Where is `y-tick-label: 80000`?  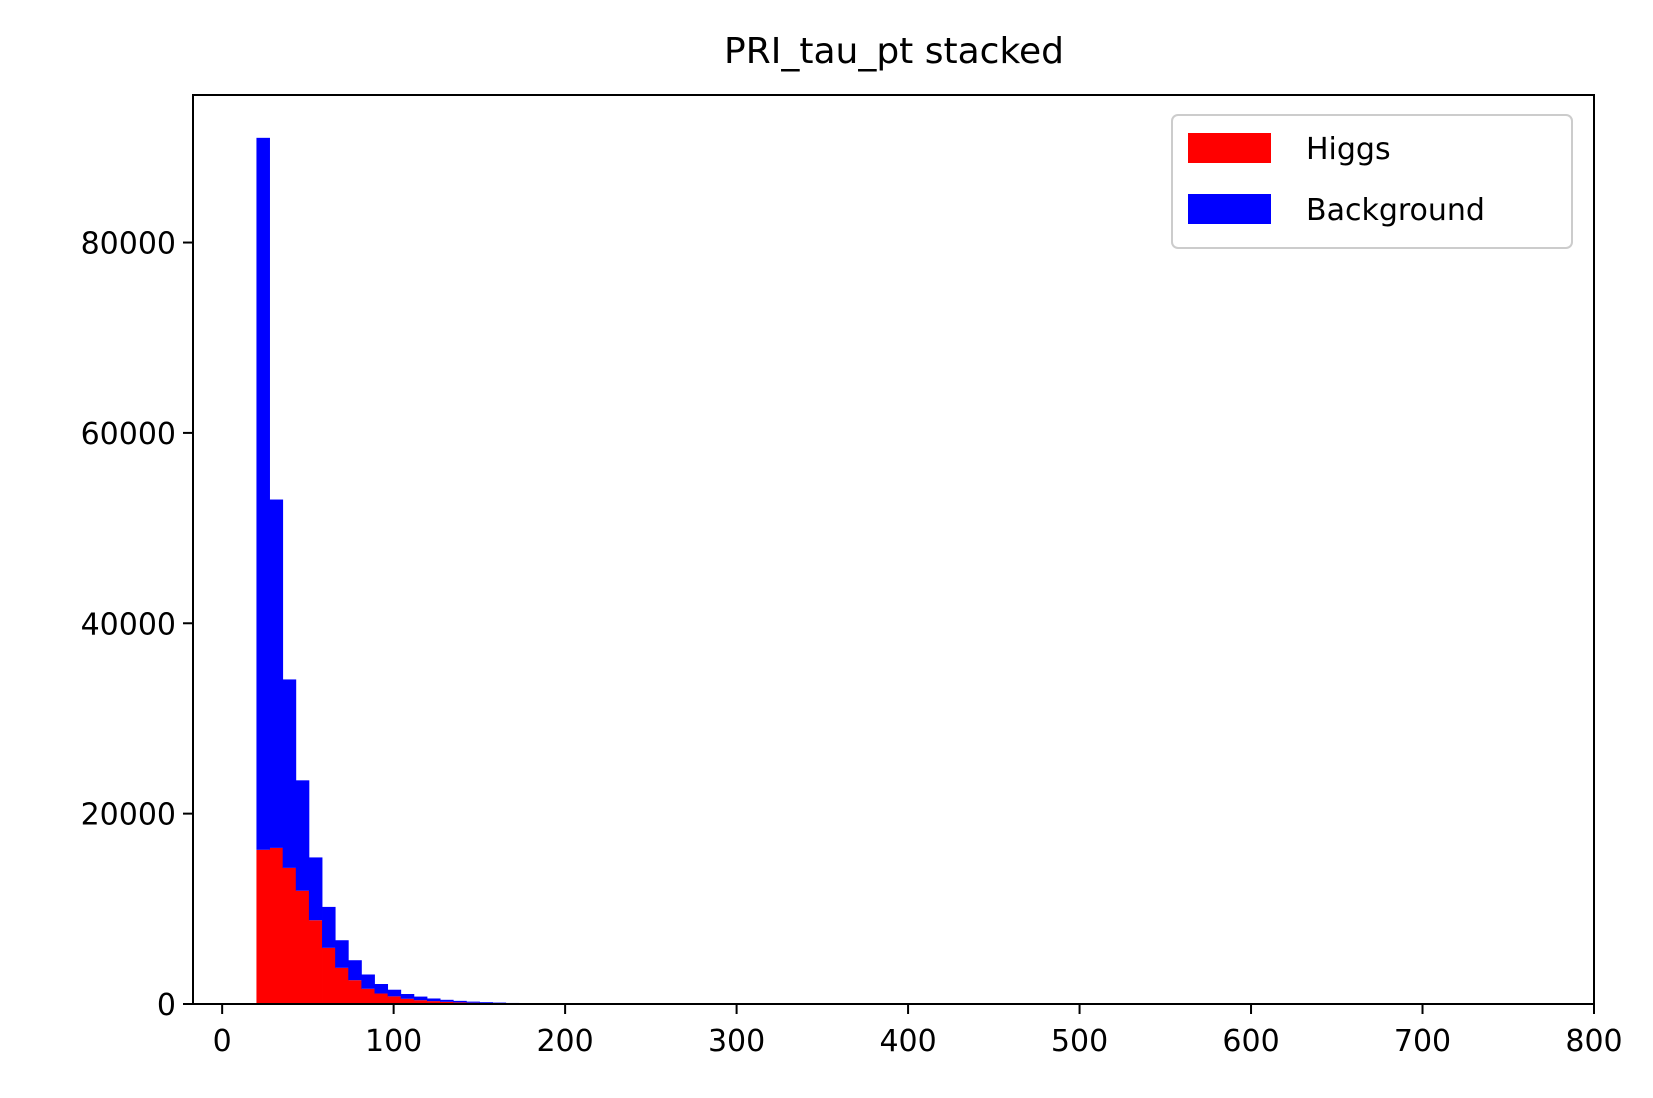
y-tick-label: 80000 is located at coordinates (128, 244).